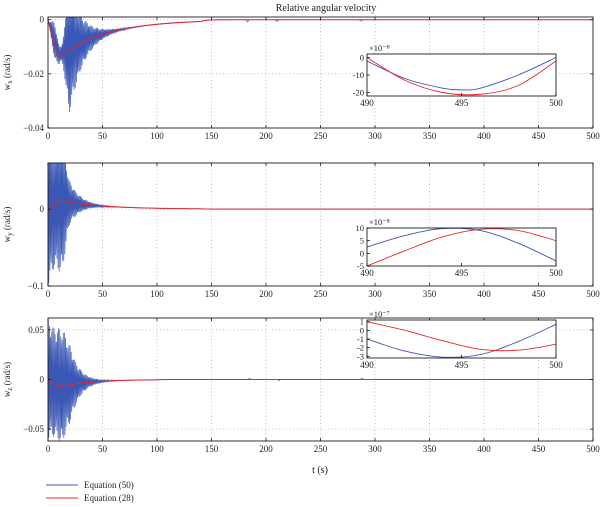 This screenshot has height=507, width=600. What do you see at coordinates (33, 128) in the screenshot?
I see `y-tick-label: −0.04` at bounding box center [33, 128].